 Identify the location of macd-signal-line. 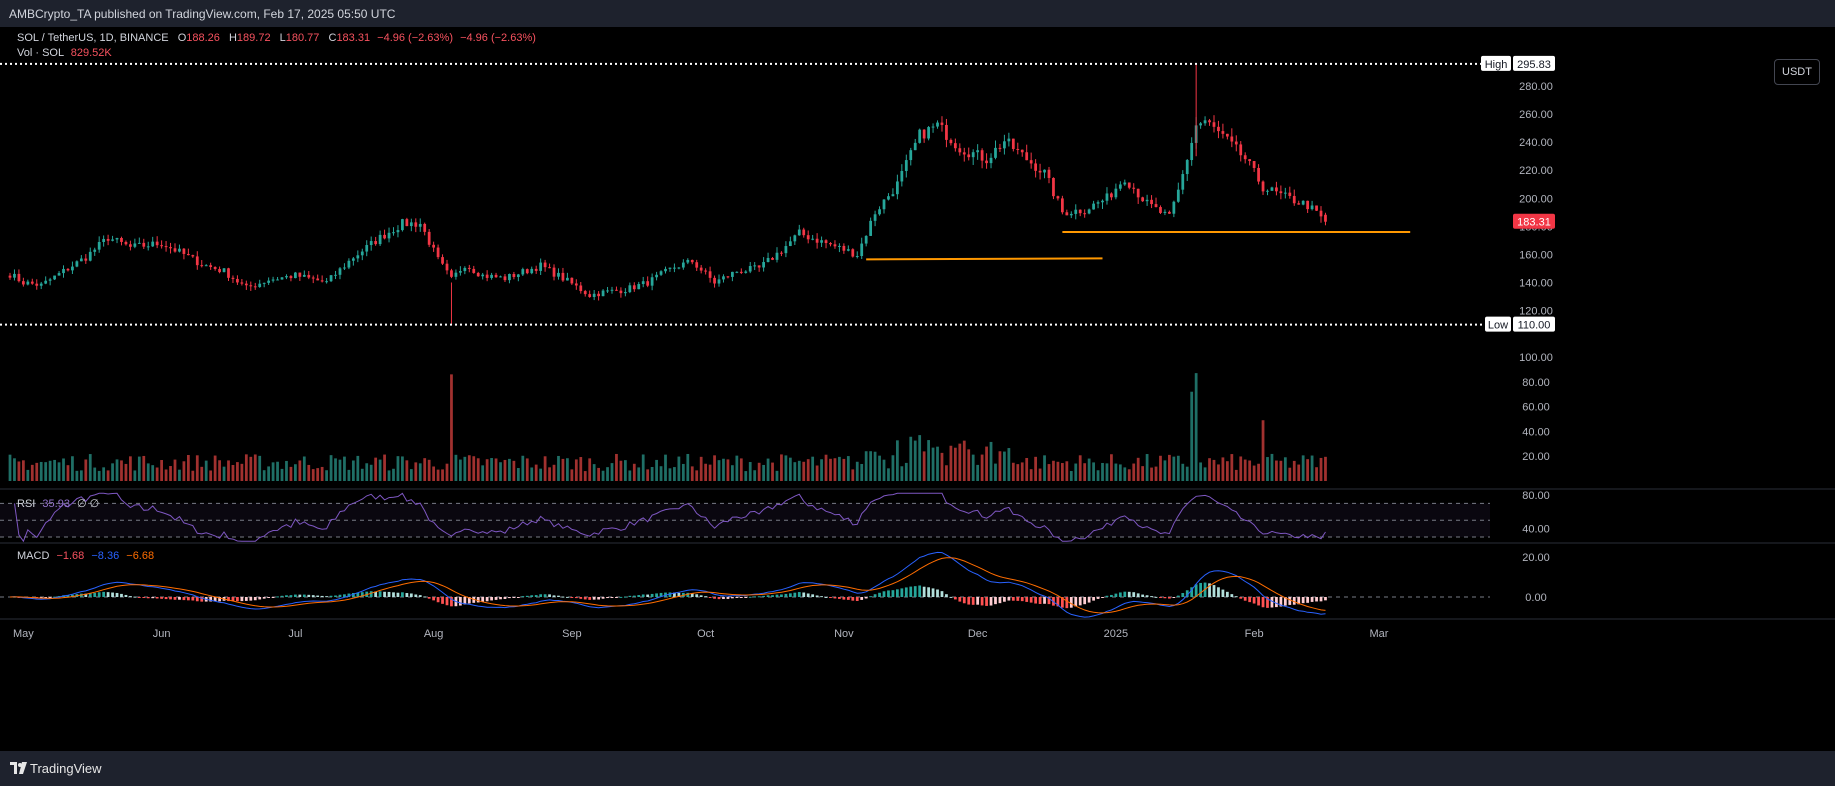
(667, 585).